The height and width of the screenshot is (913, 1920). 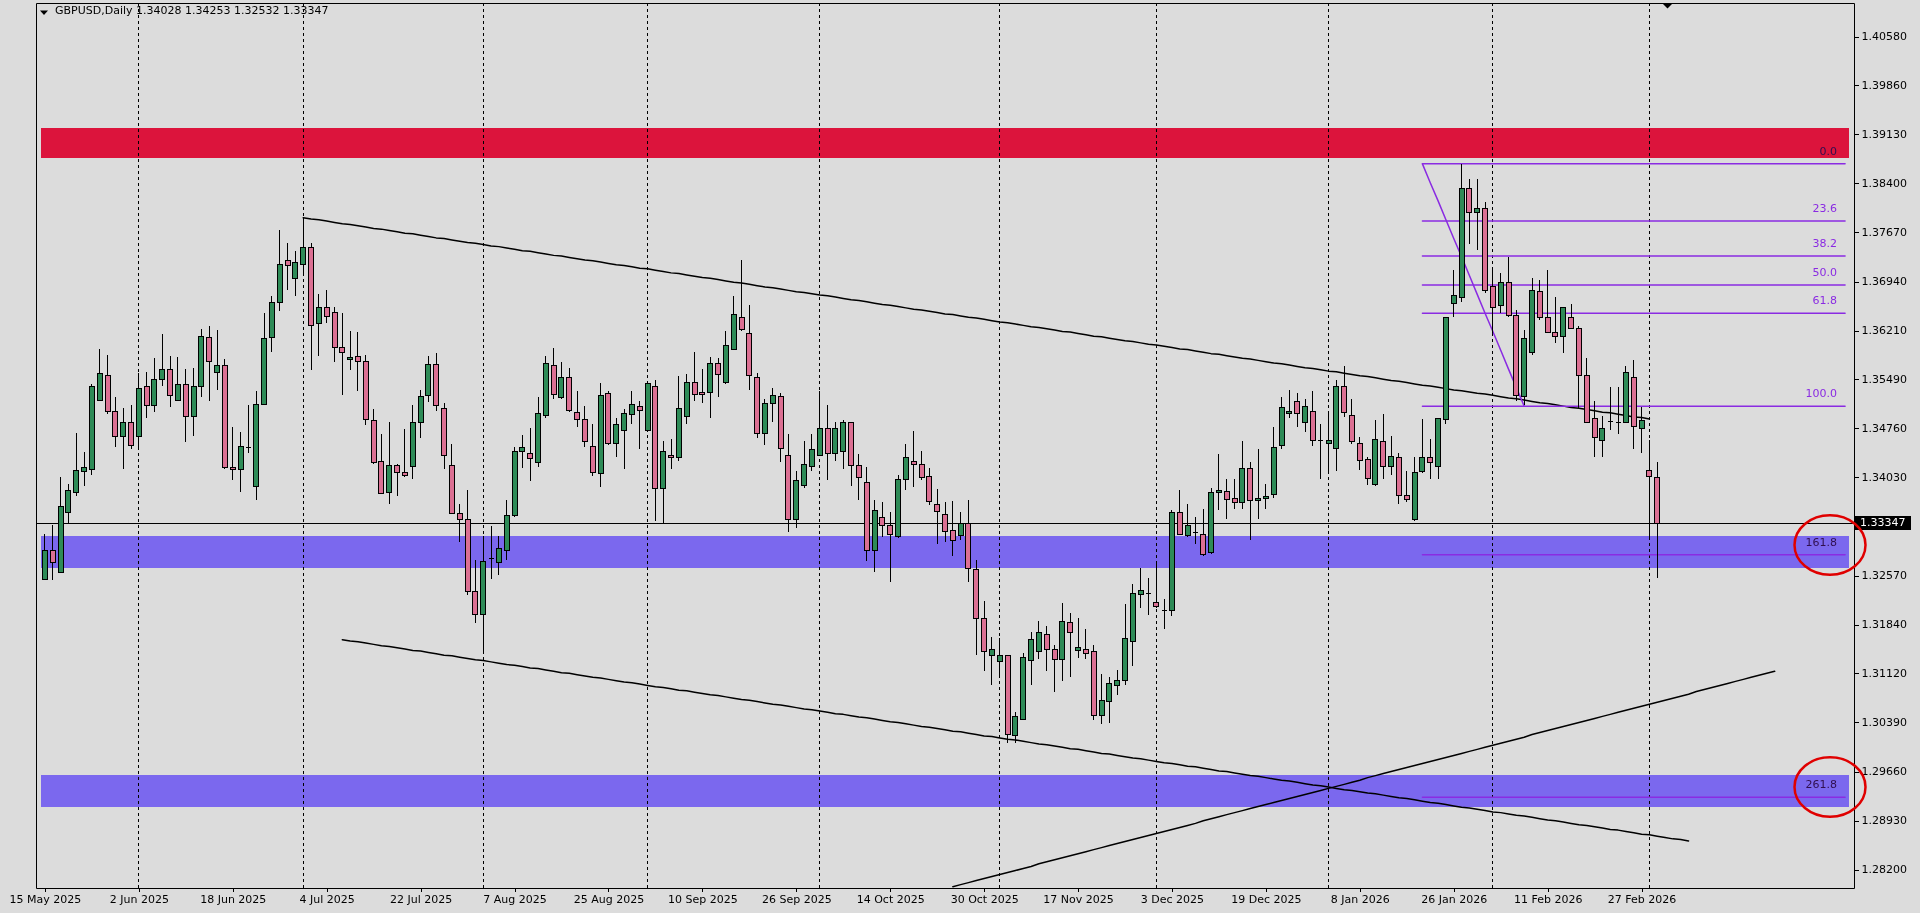 I want to click on y-tick-label: 1.31120, so click(x=1884, y=673).